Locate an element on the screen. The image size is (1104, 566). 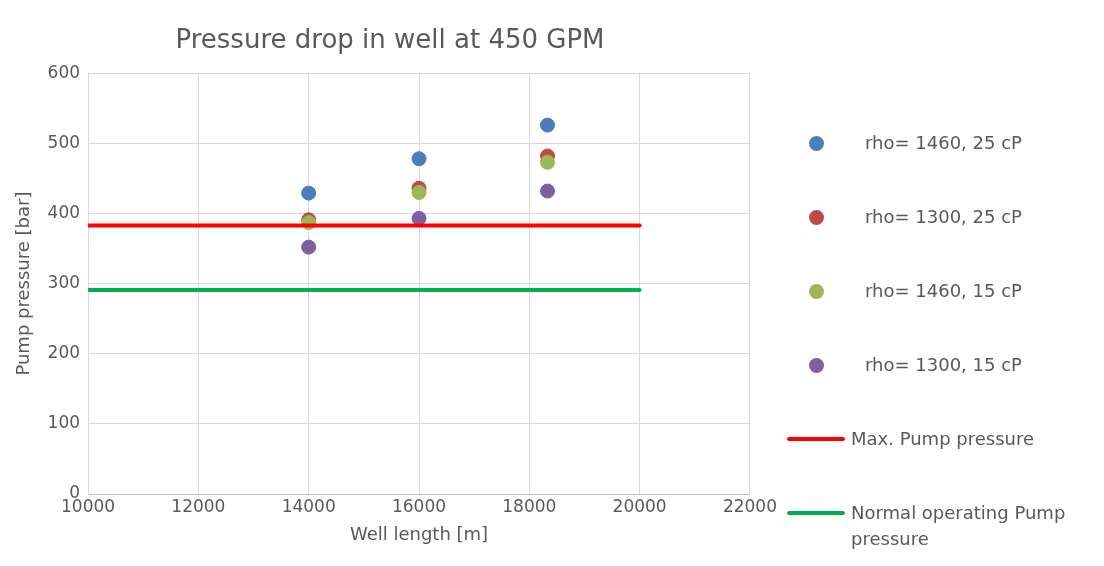
x-tick-label: 16000 is located at coordinates (419, 505).